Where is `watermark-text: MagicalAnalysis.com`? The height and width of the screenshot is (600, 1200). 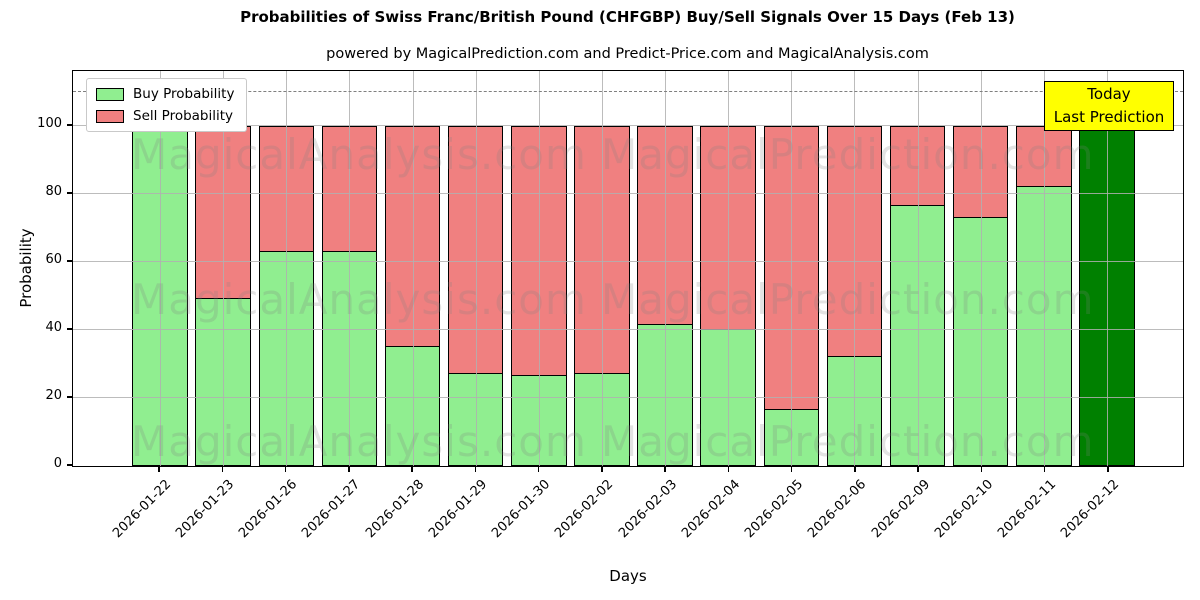
watermark-text: MagicalAnalysis.com is located at coordinates (359, 441).